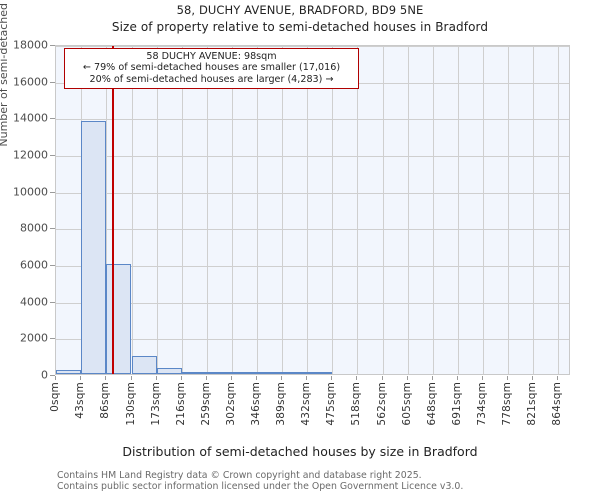 This screenshot has height=500, width=600. I want to click on y-tick-label: 0, so click(44, 375).